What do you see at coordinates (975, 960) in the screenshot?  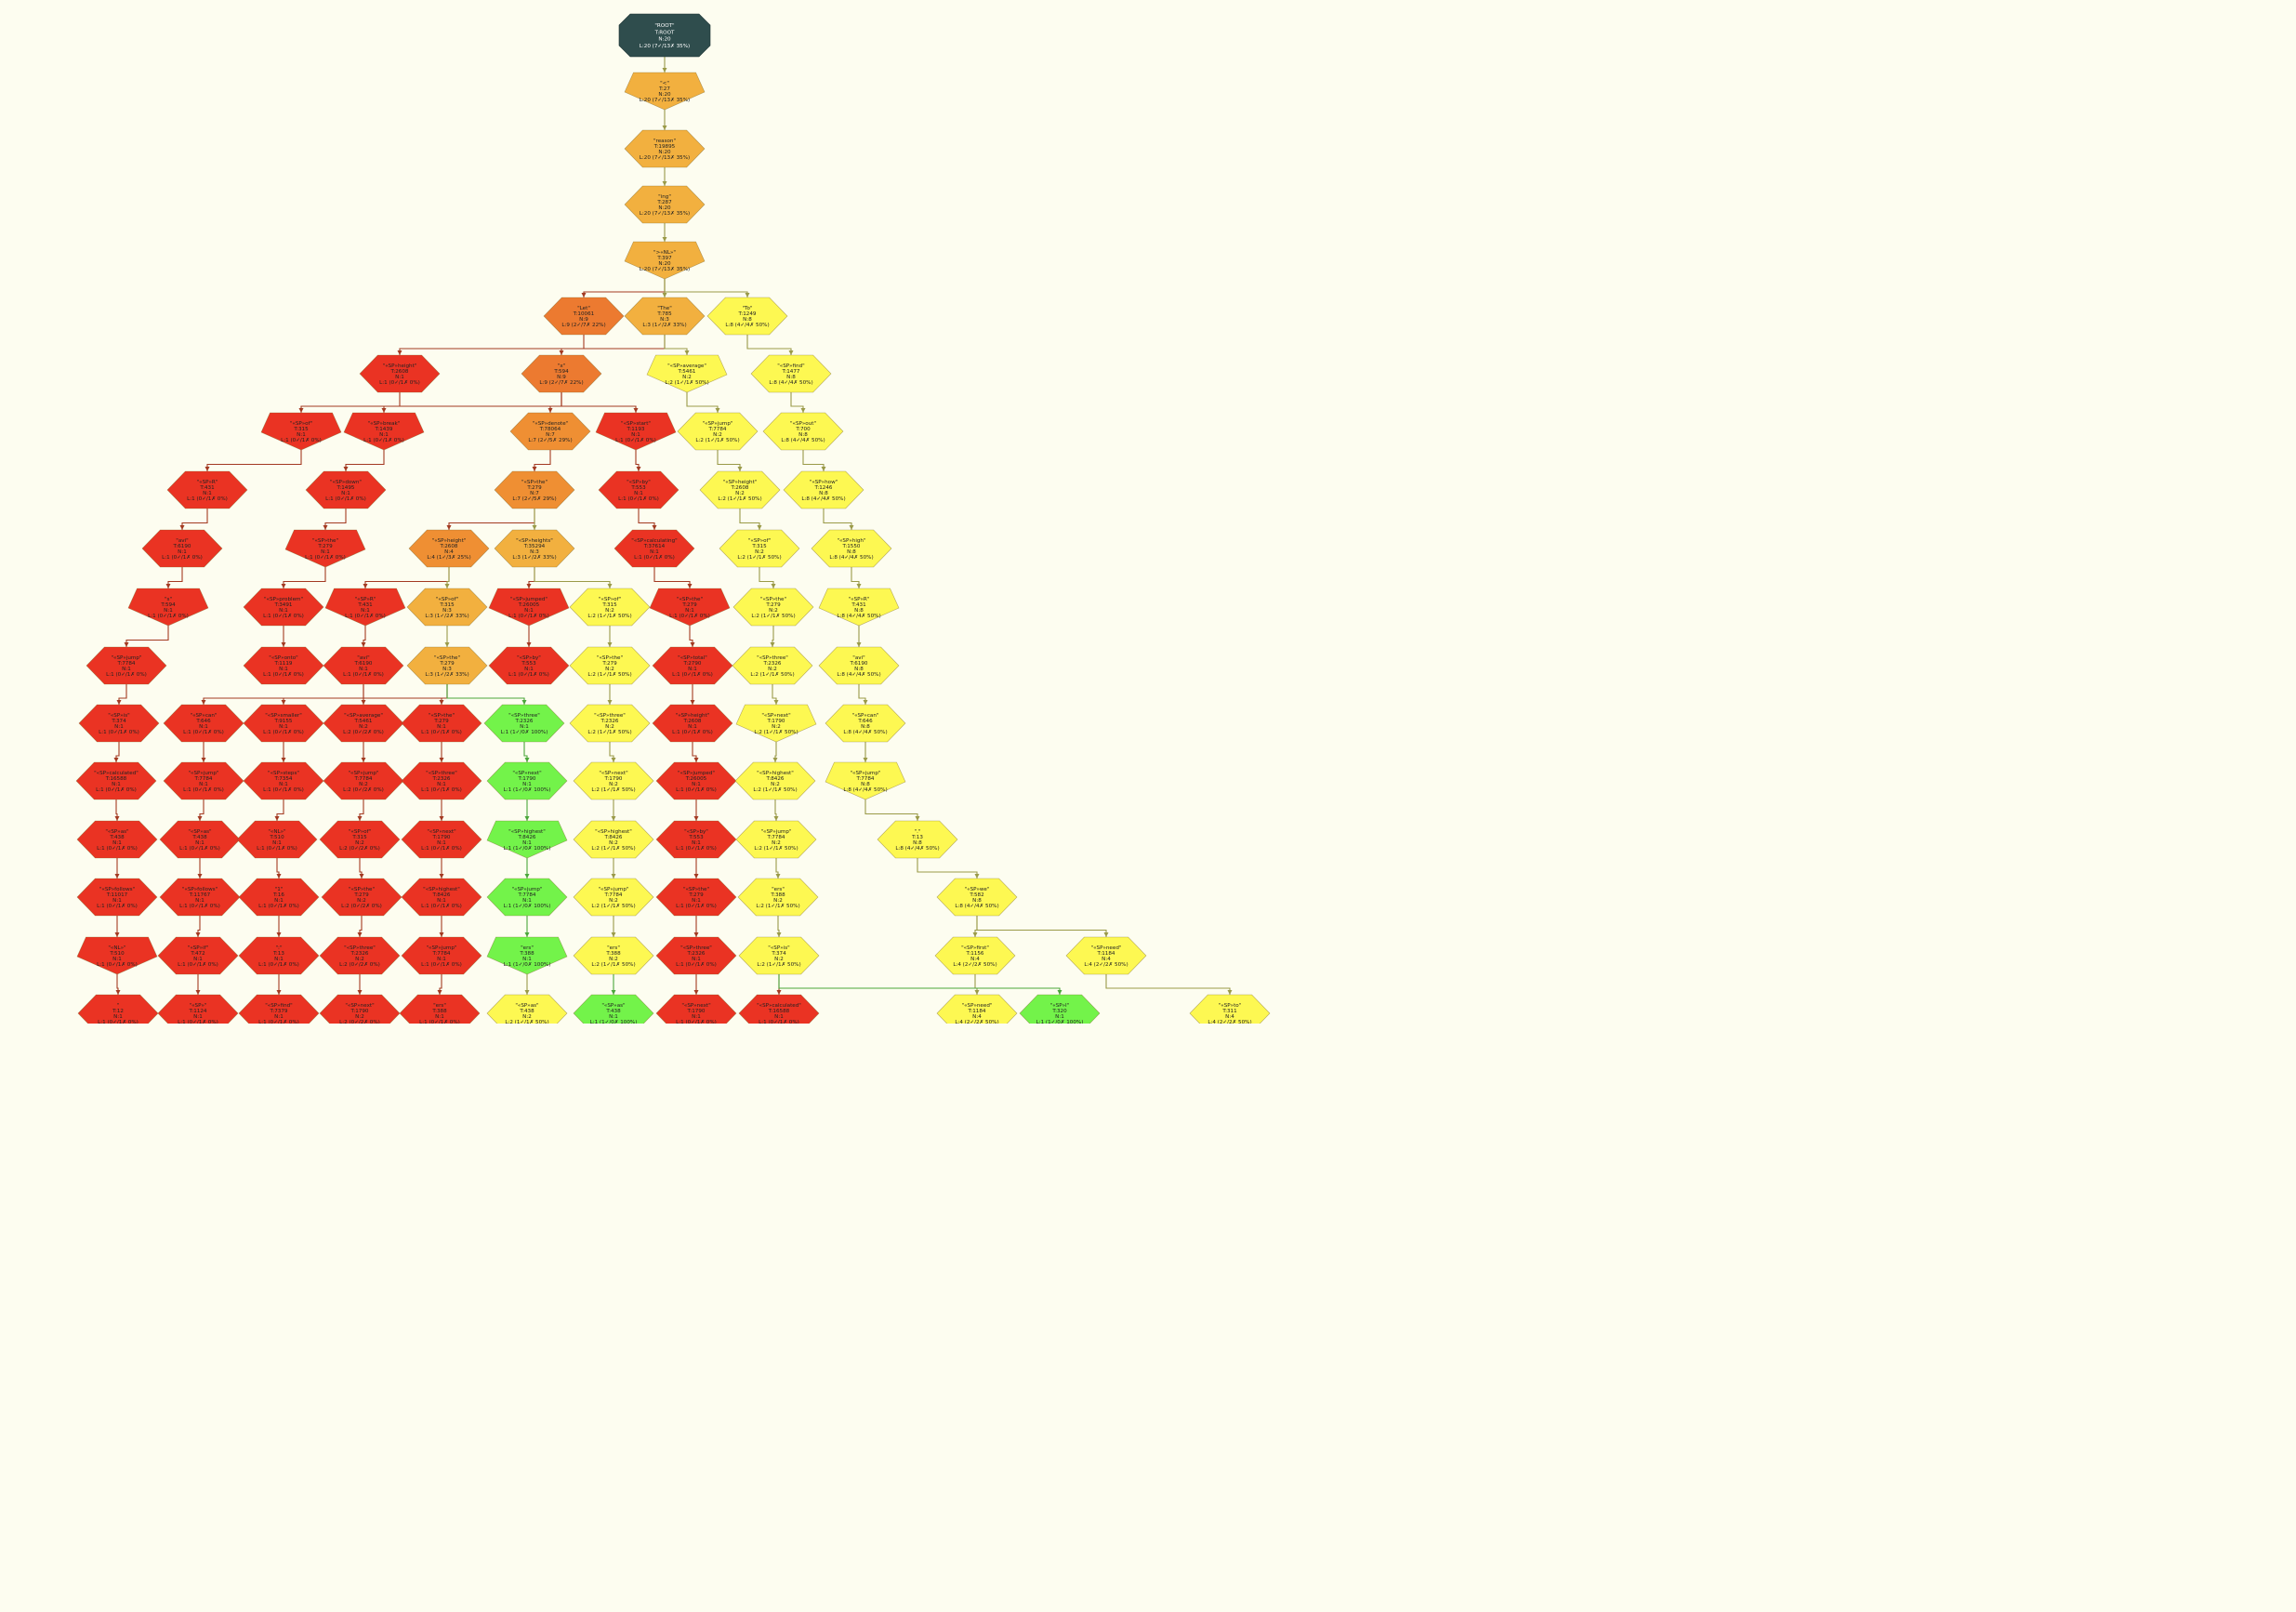 I see `node-label-line: N:4` at bounding box center [975, 960].